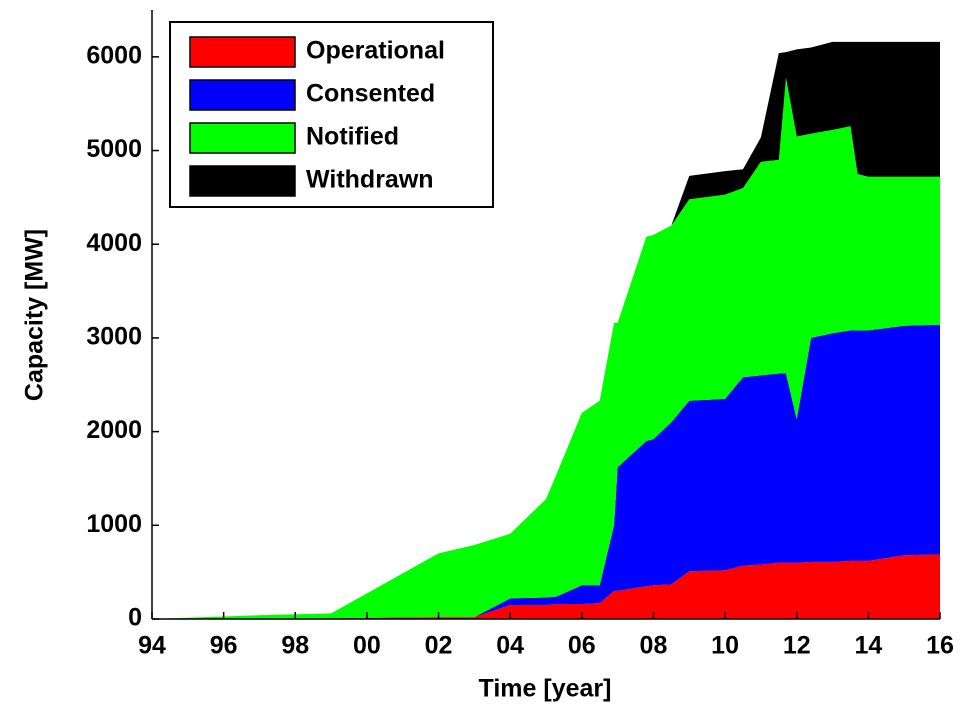 The height and width of the screenshot is (711, 966). Describe the element at coordinates (546, 586) in the screenshot. I see `area` at that location.